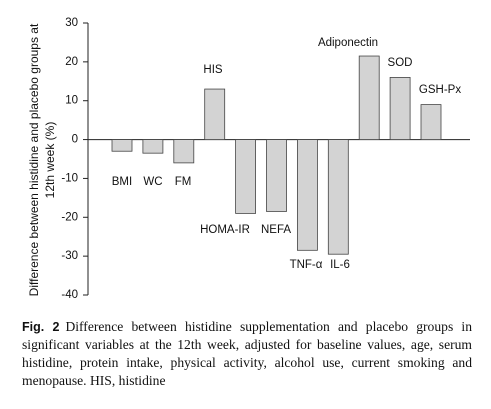  What do you see at coordinates (225, 230) in the screenshot?
I see `category-label: HOMA-IR` at bounding box center [225, 230].